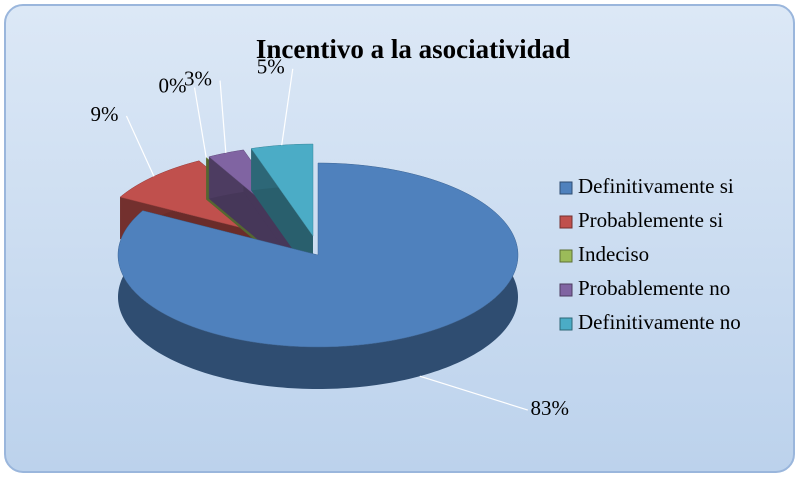 The height and width of the screenshot is (482, 799). What do you see at coordinates (656, 186) in the screenshot?
I see `legend-label: Definitivamente si` at bounding box center [656, 186].